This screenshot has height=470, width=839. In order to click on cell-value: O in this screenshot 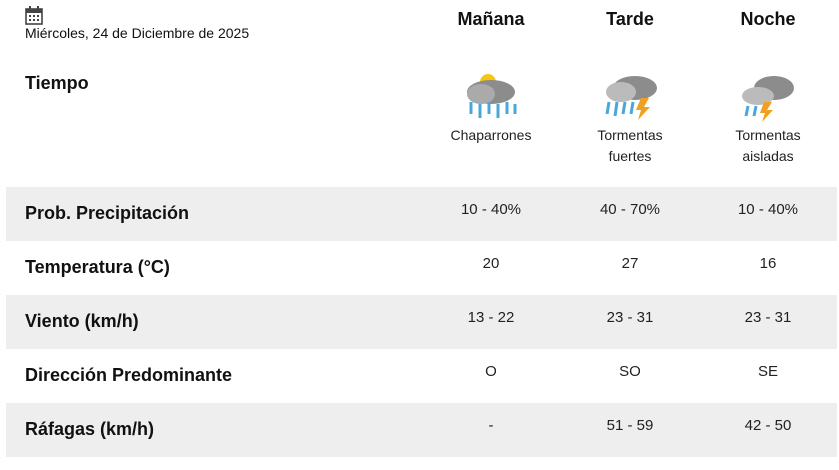, I will do `click(491, 371)`.